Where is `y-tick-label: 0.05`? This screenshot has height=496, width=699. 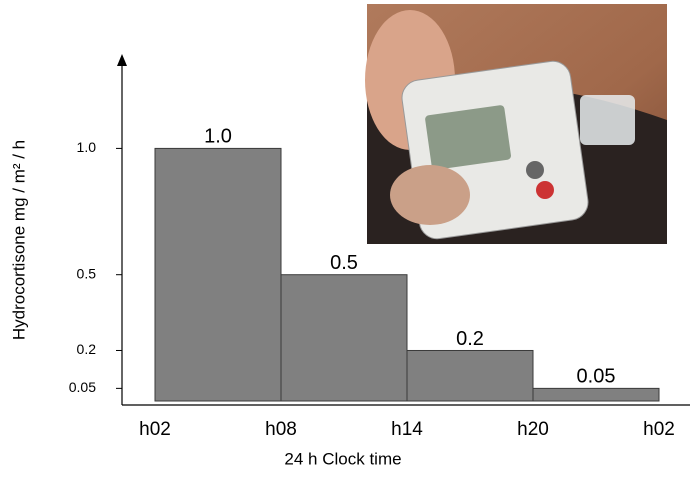
y-tick-label: 0.05 is located at coordinates (82, 387).